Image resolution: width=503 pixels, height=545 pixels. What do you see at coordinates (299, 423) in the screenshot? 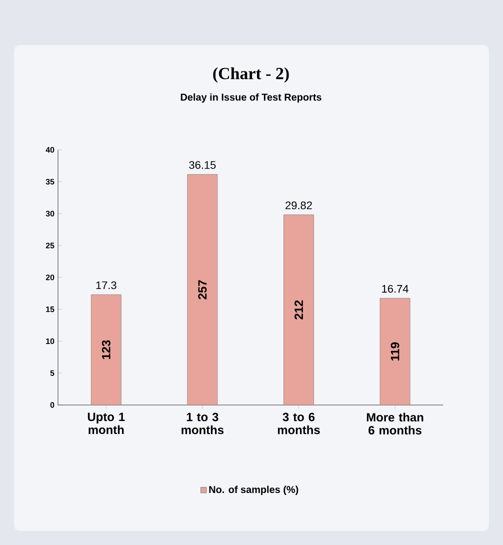
I see `x-tick-label: 3 to 6 months` at bounding box center [299, 423].